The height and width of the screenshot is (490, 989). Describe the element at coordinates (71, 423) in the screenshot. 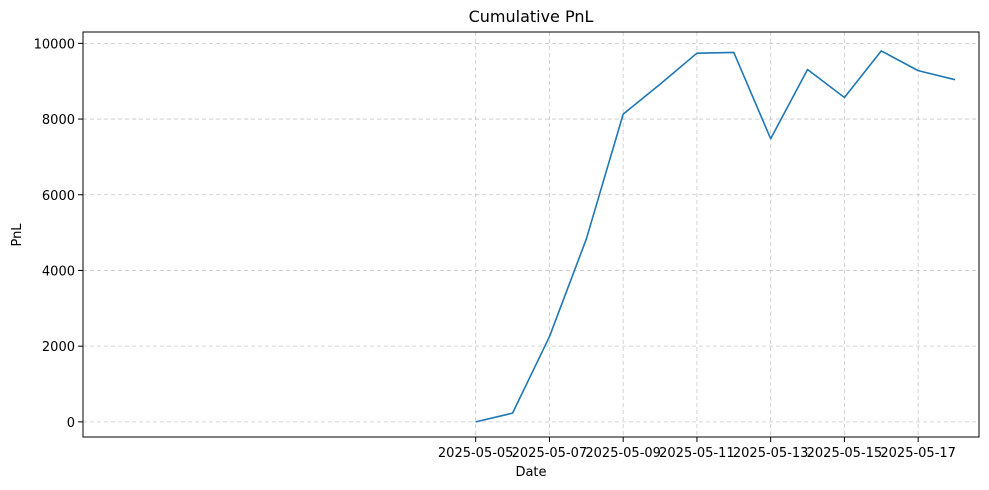

I see `y-tick-label: 0` at that location.